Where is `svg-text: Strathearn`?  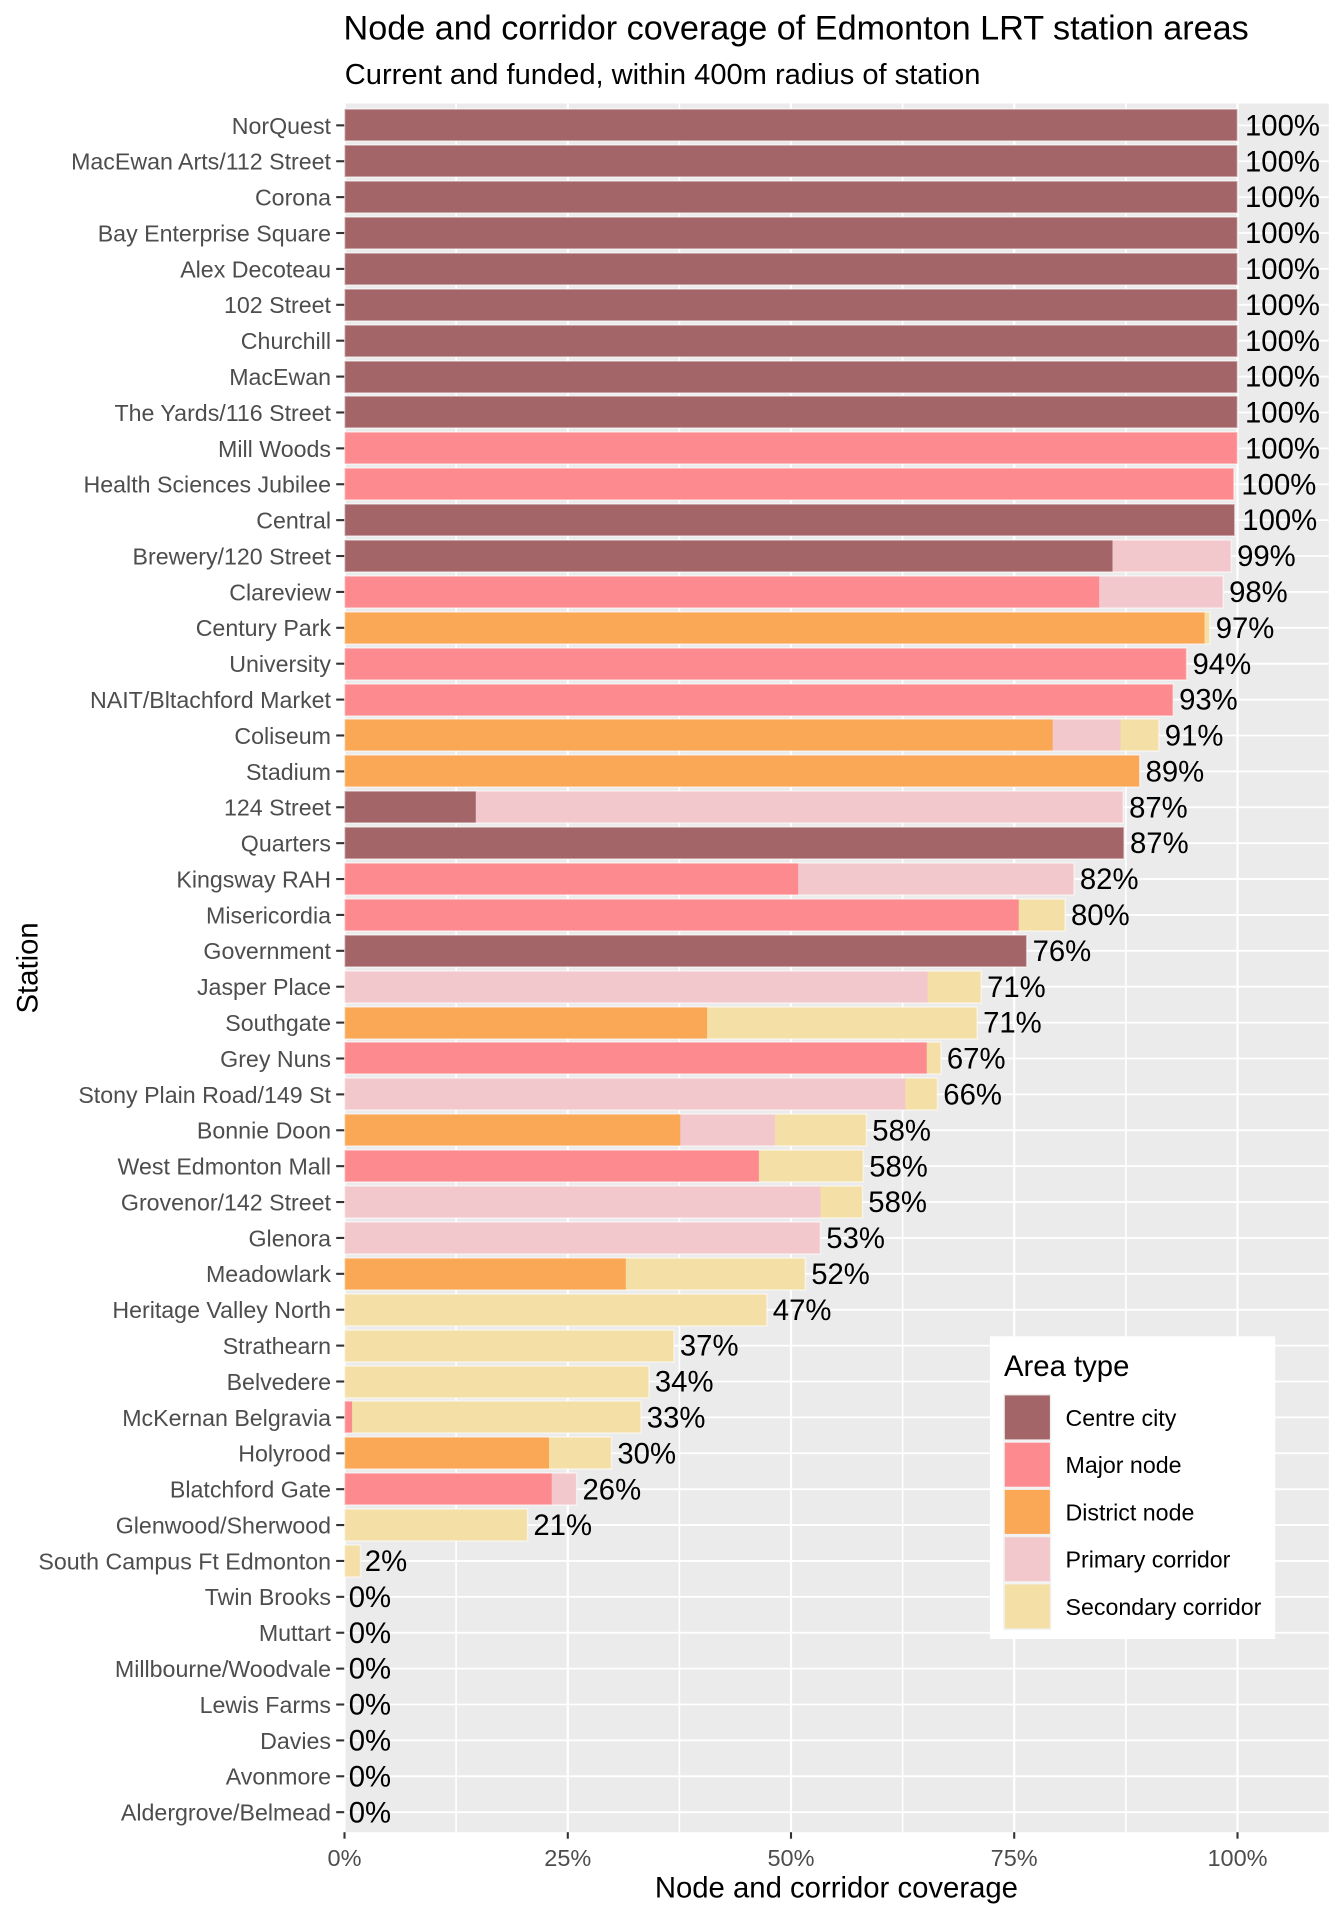 svg-text: Strathearn is located at coordinates (277, 1346).